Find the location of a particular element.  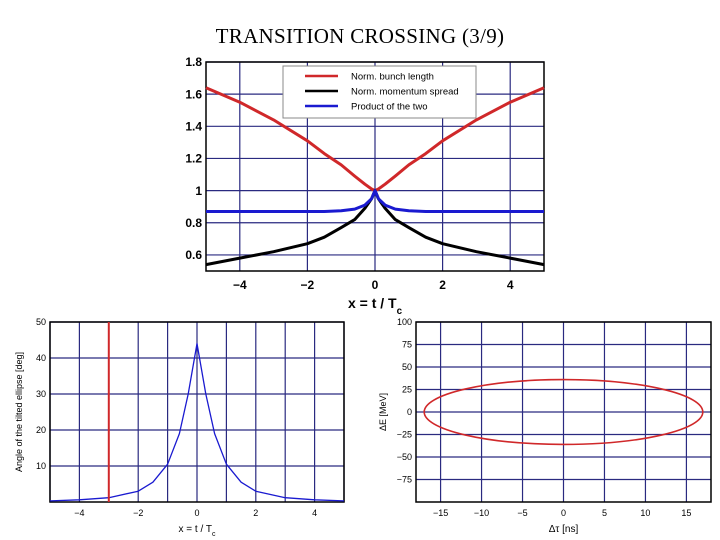

phase-space-ellipse is located at coordinates (563, 412).